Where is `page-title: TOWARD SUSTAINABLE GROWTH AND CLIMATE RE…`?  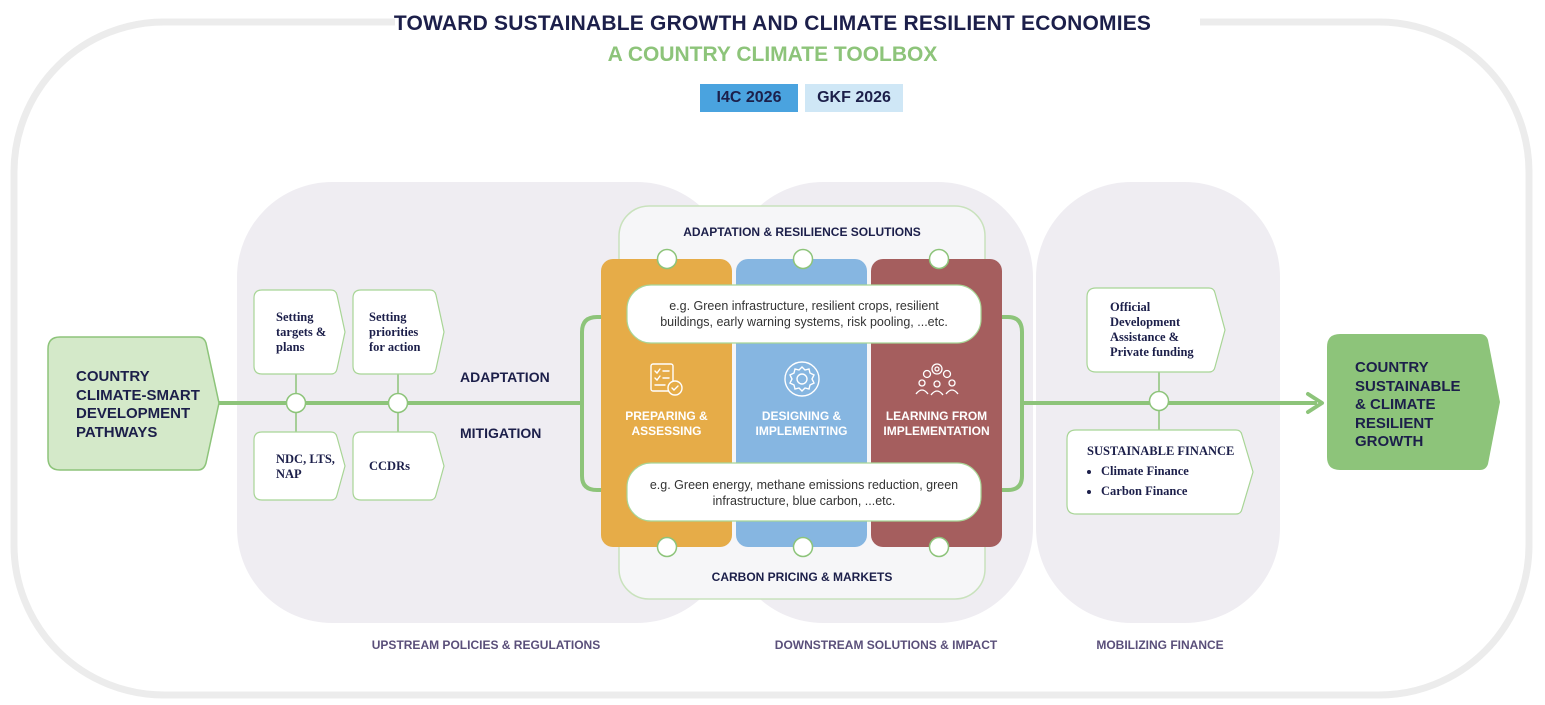 page-title: TOWARD SUSTAINABLE GROWTH AND CLIMATE RE… is located at coordinates (772, 23).